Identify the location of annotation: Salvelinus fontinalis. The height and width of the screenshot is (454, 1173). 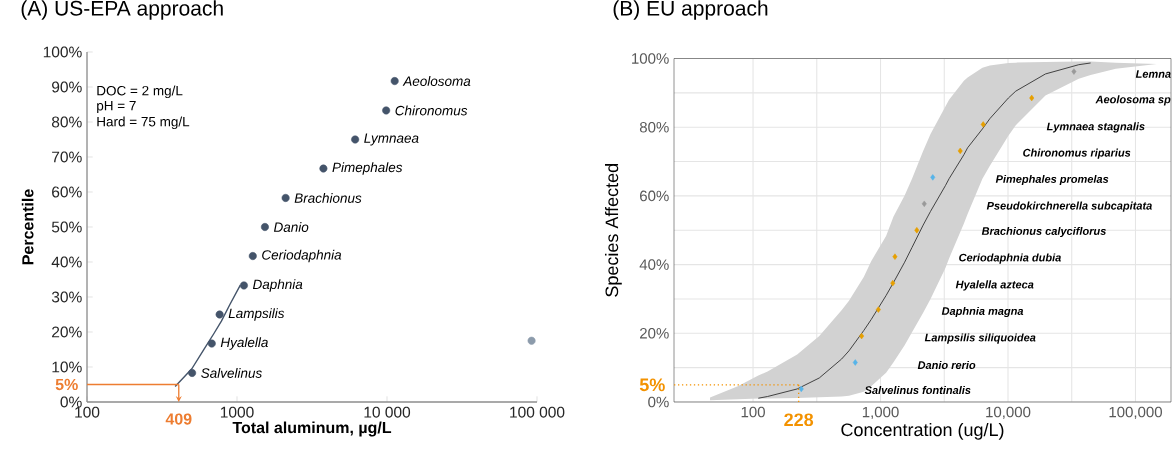
(917, 390).